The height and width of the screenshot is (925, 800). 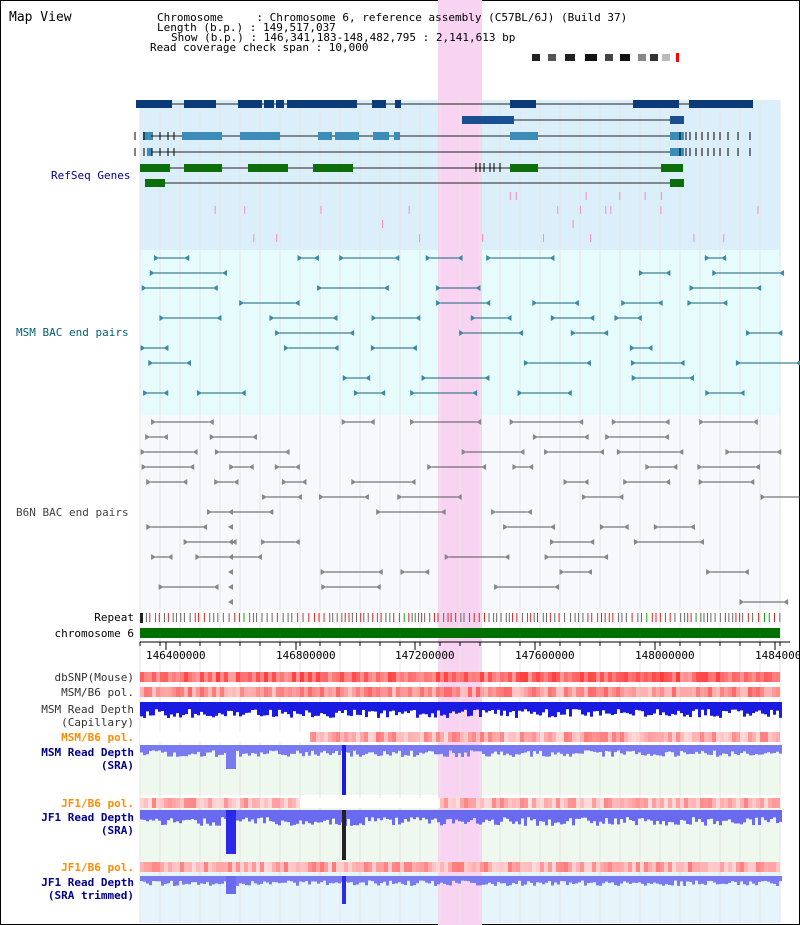 I want to click on jf1-trim-depth-spike, so click(x=231, y=885).